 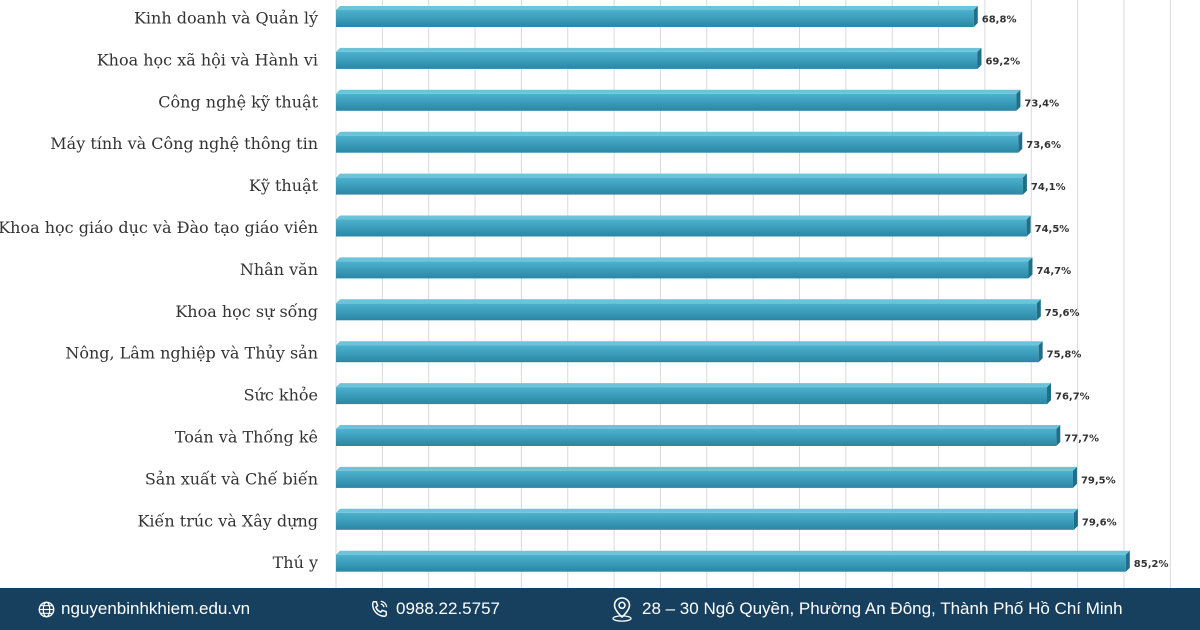 I want to click on website-text: nguyenbinhkhiem.edu.vn, so click(x=156, y=608).